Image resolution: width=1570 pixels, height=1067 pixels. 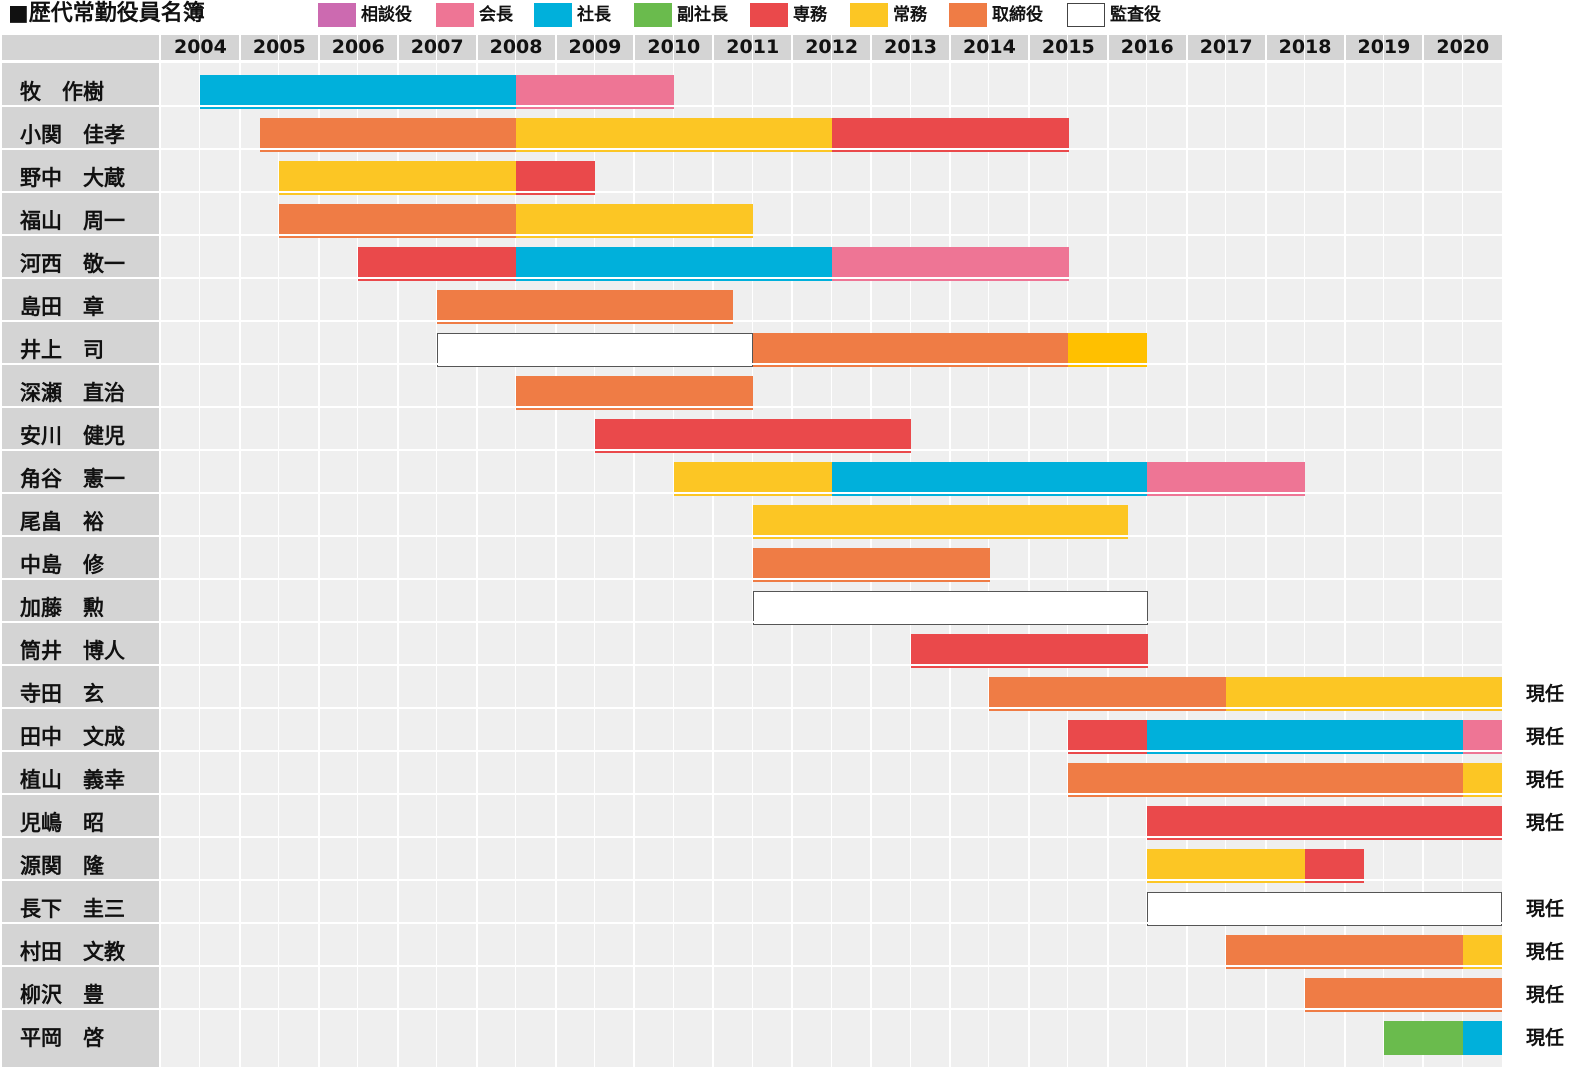 What do you see at coordinates (832, 47) in the screenshot?
I see `year-label: 2012` at bounding box center [832, 47].